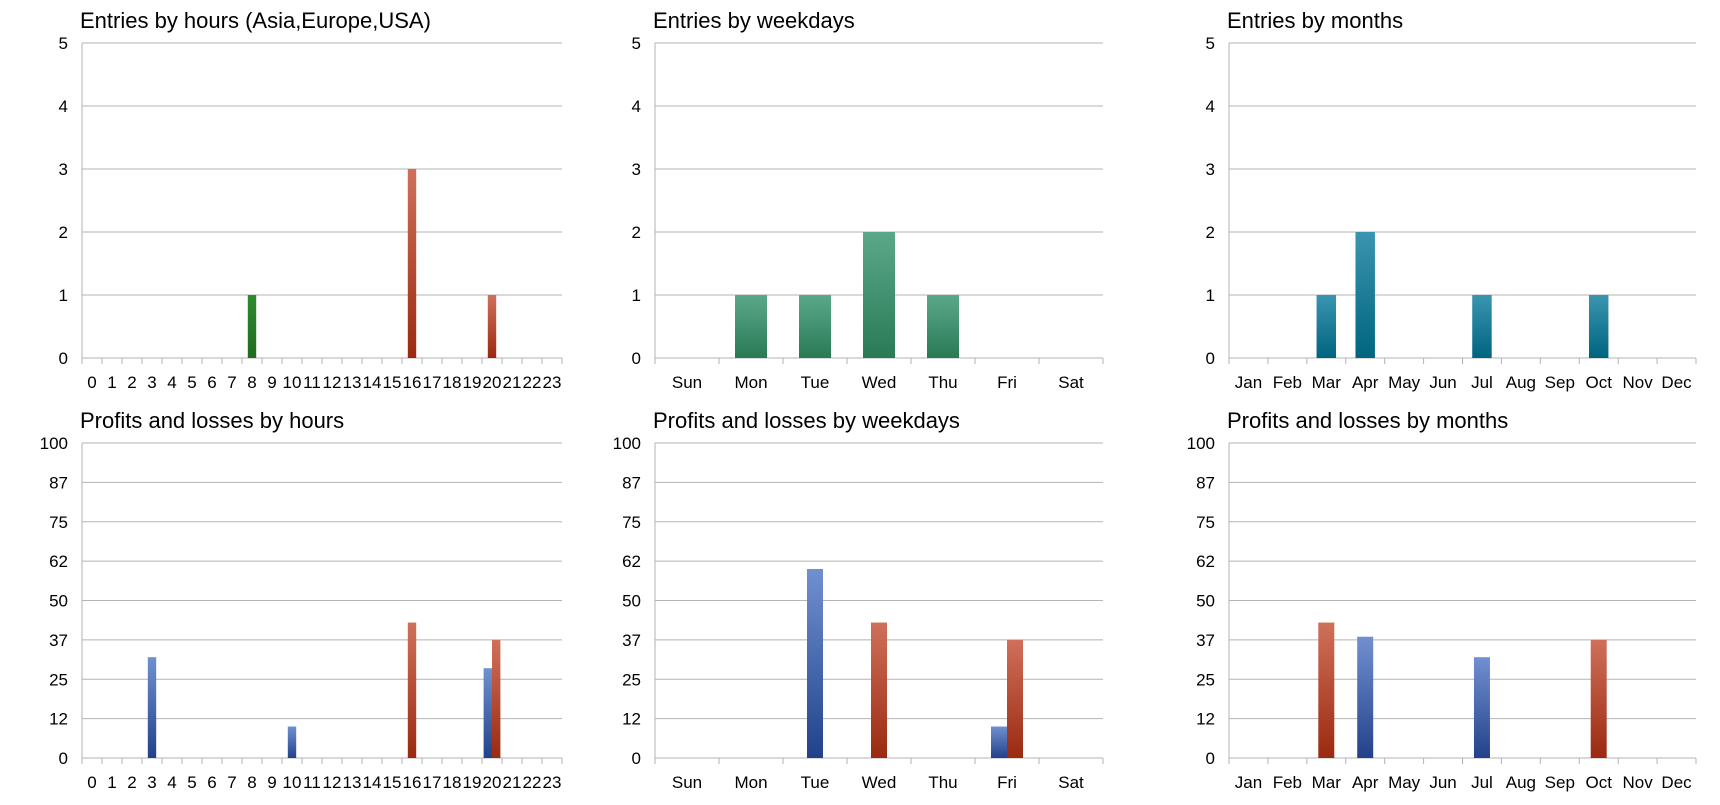  What do you see at coordinates (754, 20) in the screenshot?
I see `chart-title: Entries by weekdays` at bounding box center [754, 20].